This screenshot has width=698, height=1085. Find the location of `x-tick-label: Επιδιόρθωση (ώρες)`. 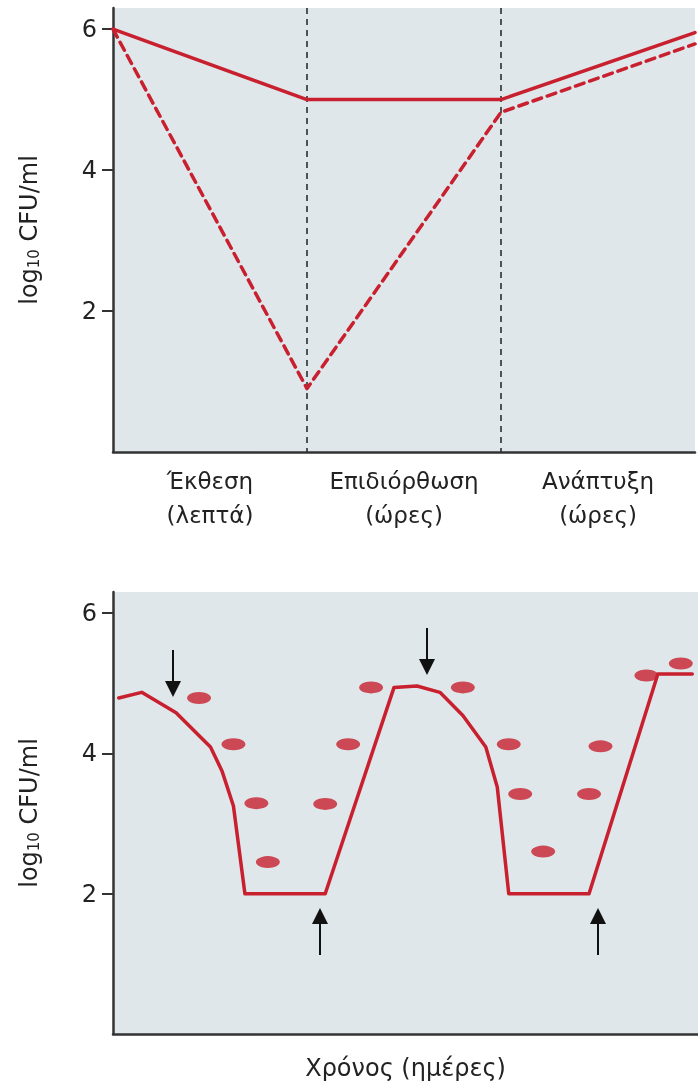

x-tick-label: Επιδιόρθωση (ώρες) is located at coordinates (404, 498).